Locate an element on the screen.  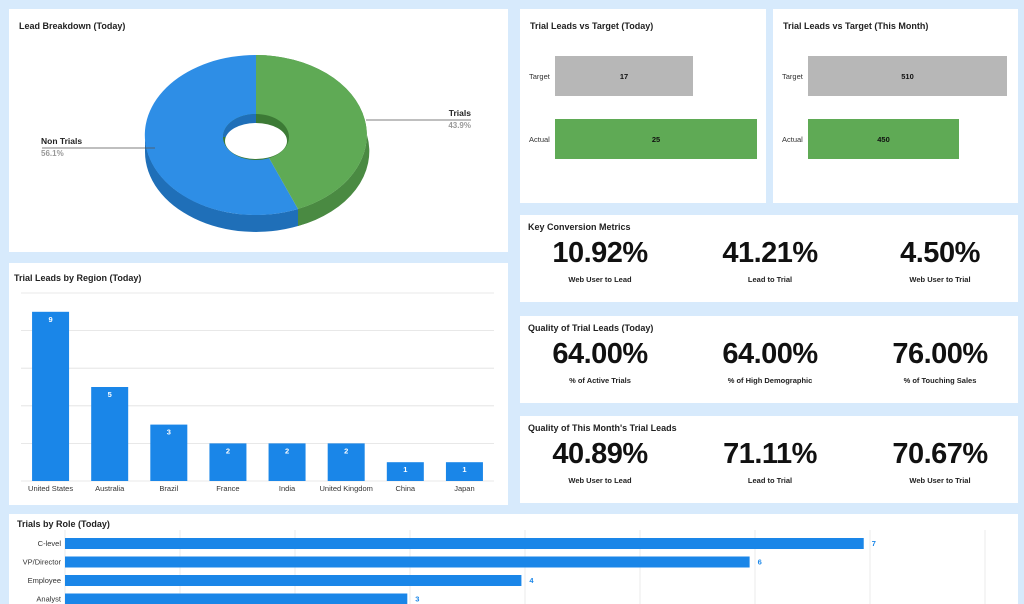
target-today-actual-value: 25 is located at coordinates (656, 139).